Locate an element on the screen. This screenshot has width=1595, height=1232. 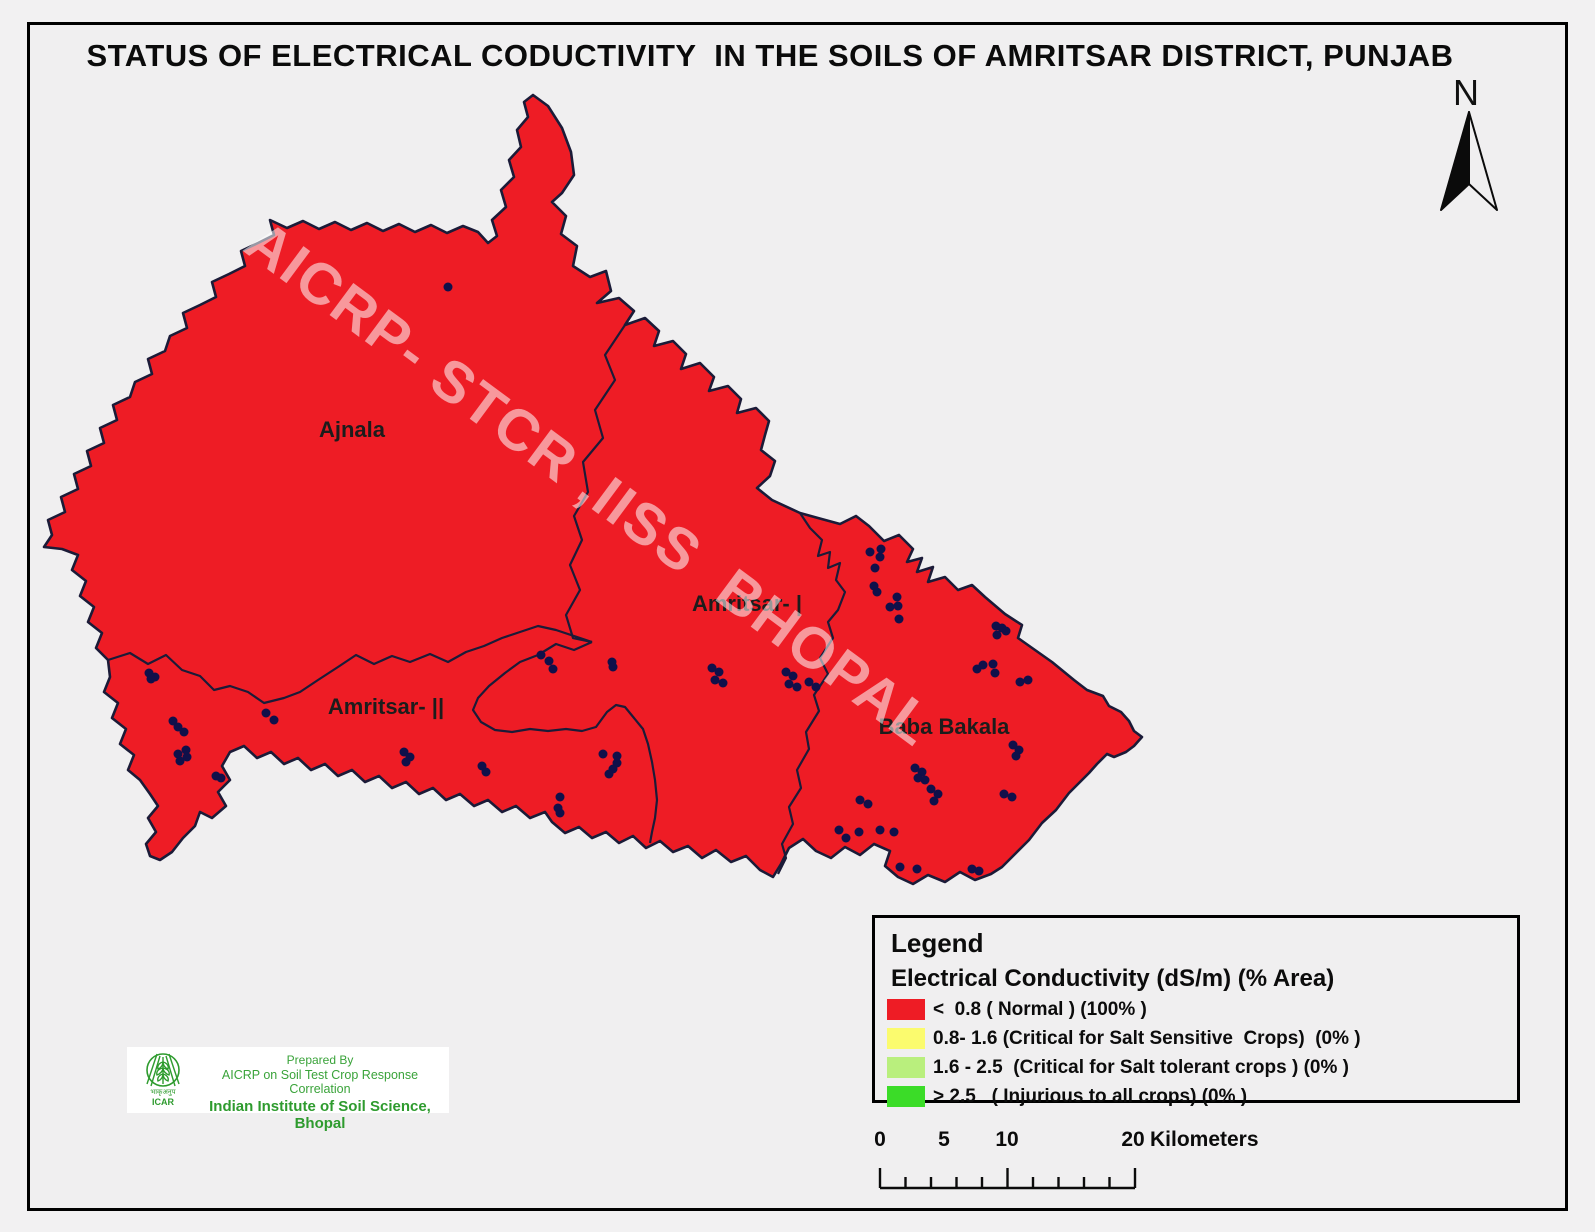
north-label: N is located at coordinates (1466, 92).